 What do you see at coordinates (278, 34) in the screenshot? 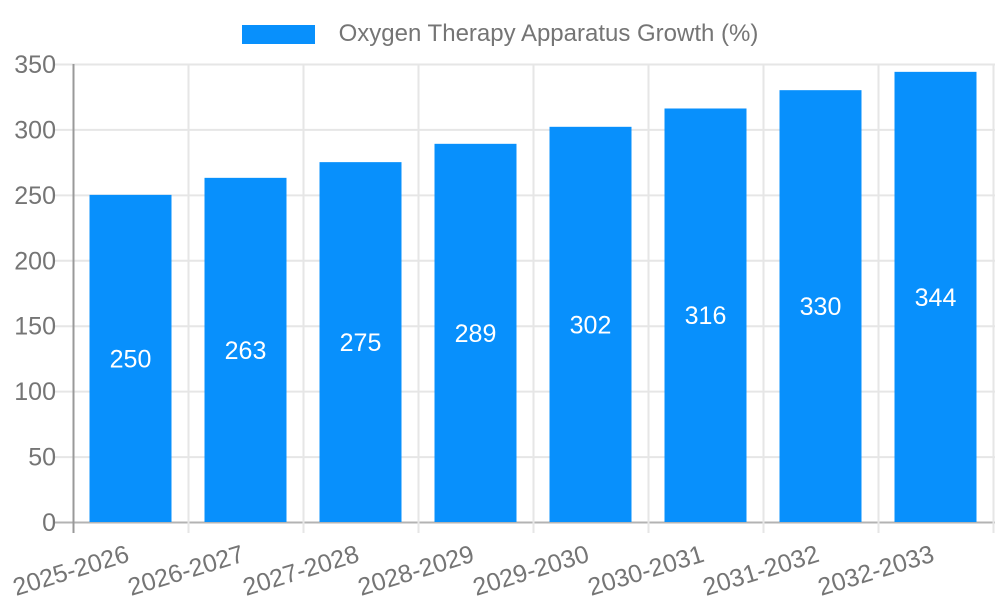
I see `legend-swatch` at bounding box center [278, 34].